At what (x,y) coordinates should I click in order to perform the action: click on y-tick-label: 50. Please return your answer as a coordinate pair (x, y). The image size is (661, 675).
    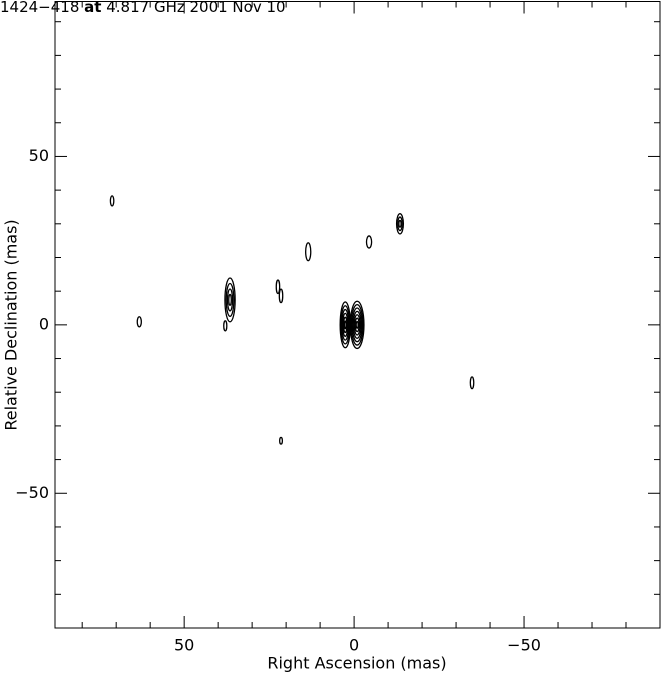
    Looking at the image, I should click on (39, 155).